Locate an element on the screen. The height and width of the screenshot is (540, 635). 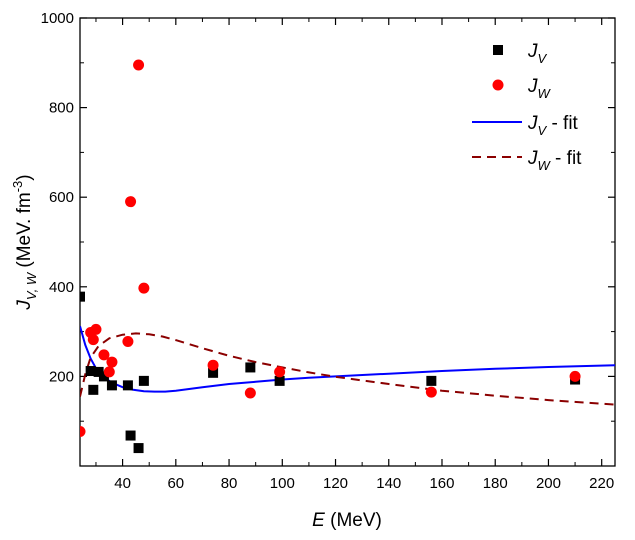
legend-marker-circle is located at coordinates (498, 85).